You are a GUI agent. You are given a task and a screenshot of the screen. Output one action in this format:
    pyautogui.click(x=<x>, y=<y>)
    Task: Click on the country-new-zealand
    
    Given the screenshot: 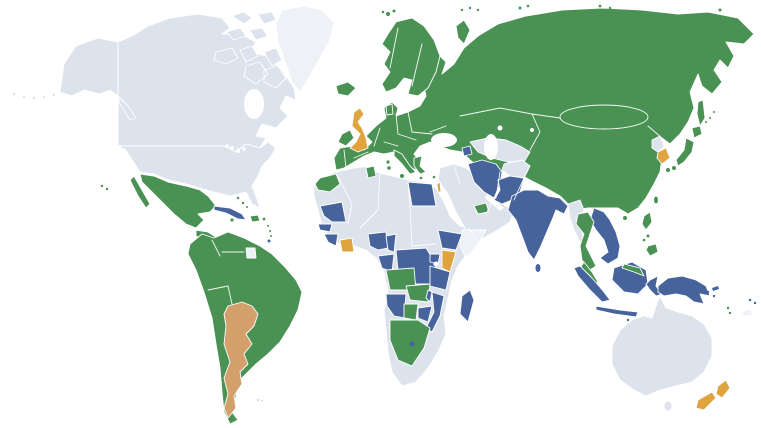 What is the action you would take?
    pyautogui.click(x=713, y=395)
    